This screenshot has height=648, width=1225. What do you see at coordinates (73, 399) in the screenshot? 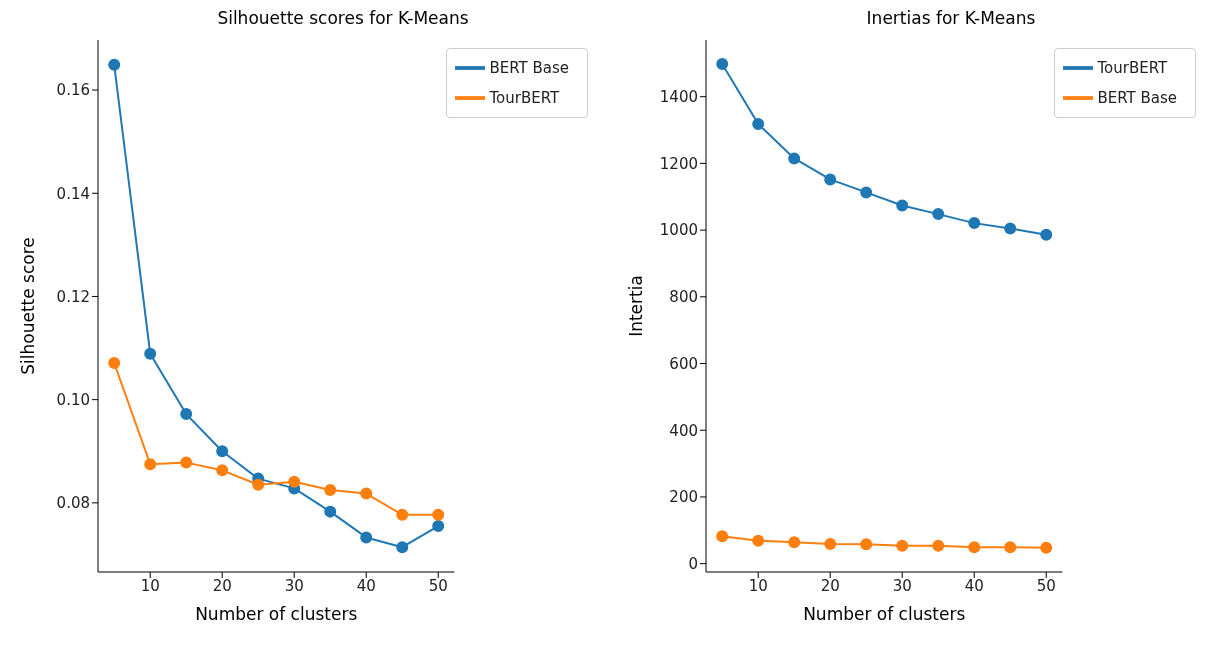
I see `y-tick-label: 0.10` at bounding box center [73, 399].